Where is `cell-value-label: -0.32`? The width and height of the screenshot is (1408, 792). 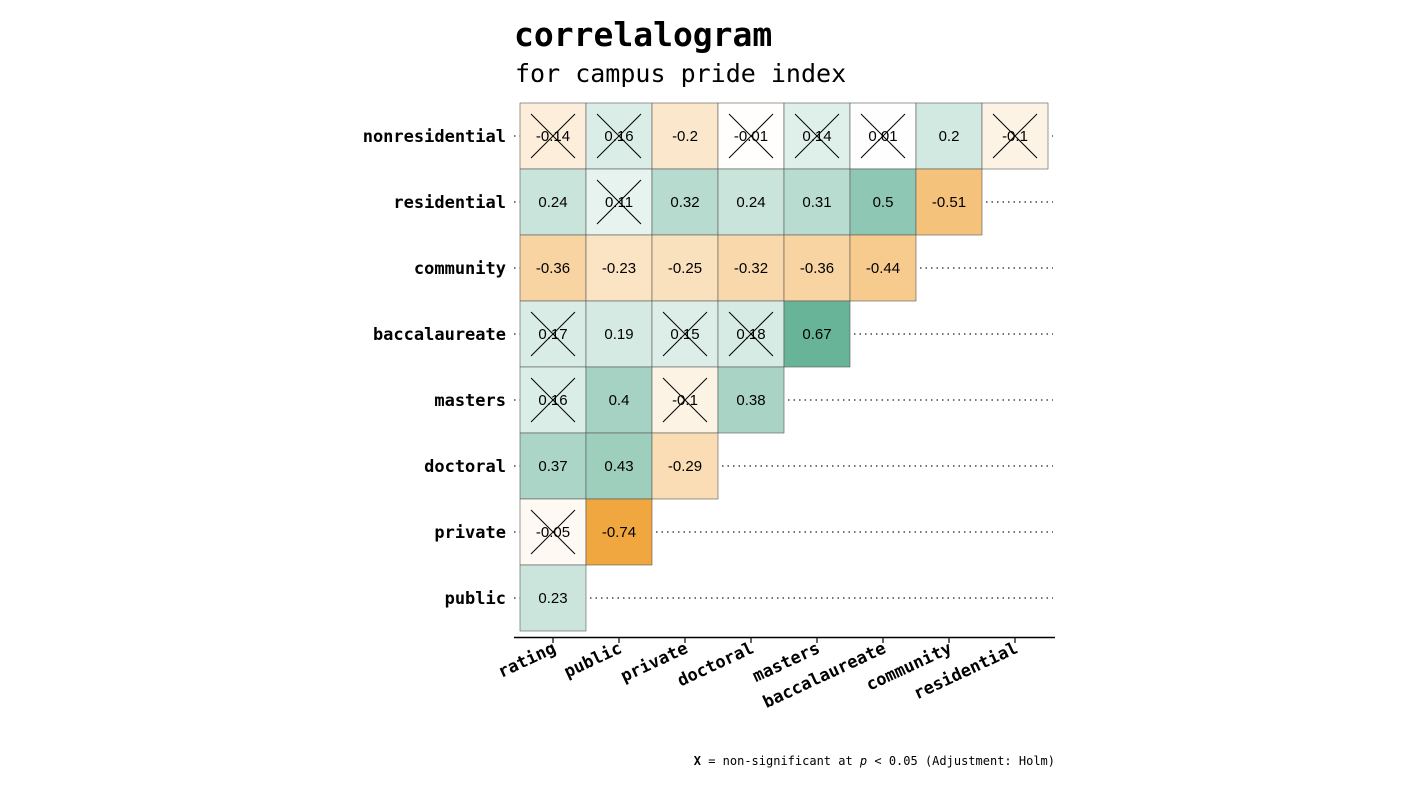
cell-value-label: -0.32 is located at coordinates (751, 268).